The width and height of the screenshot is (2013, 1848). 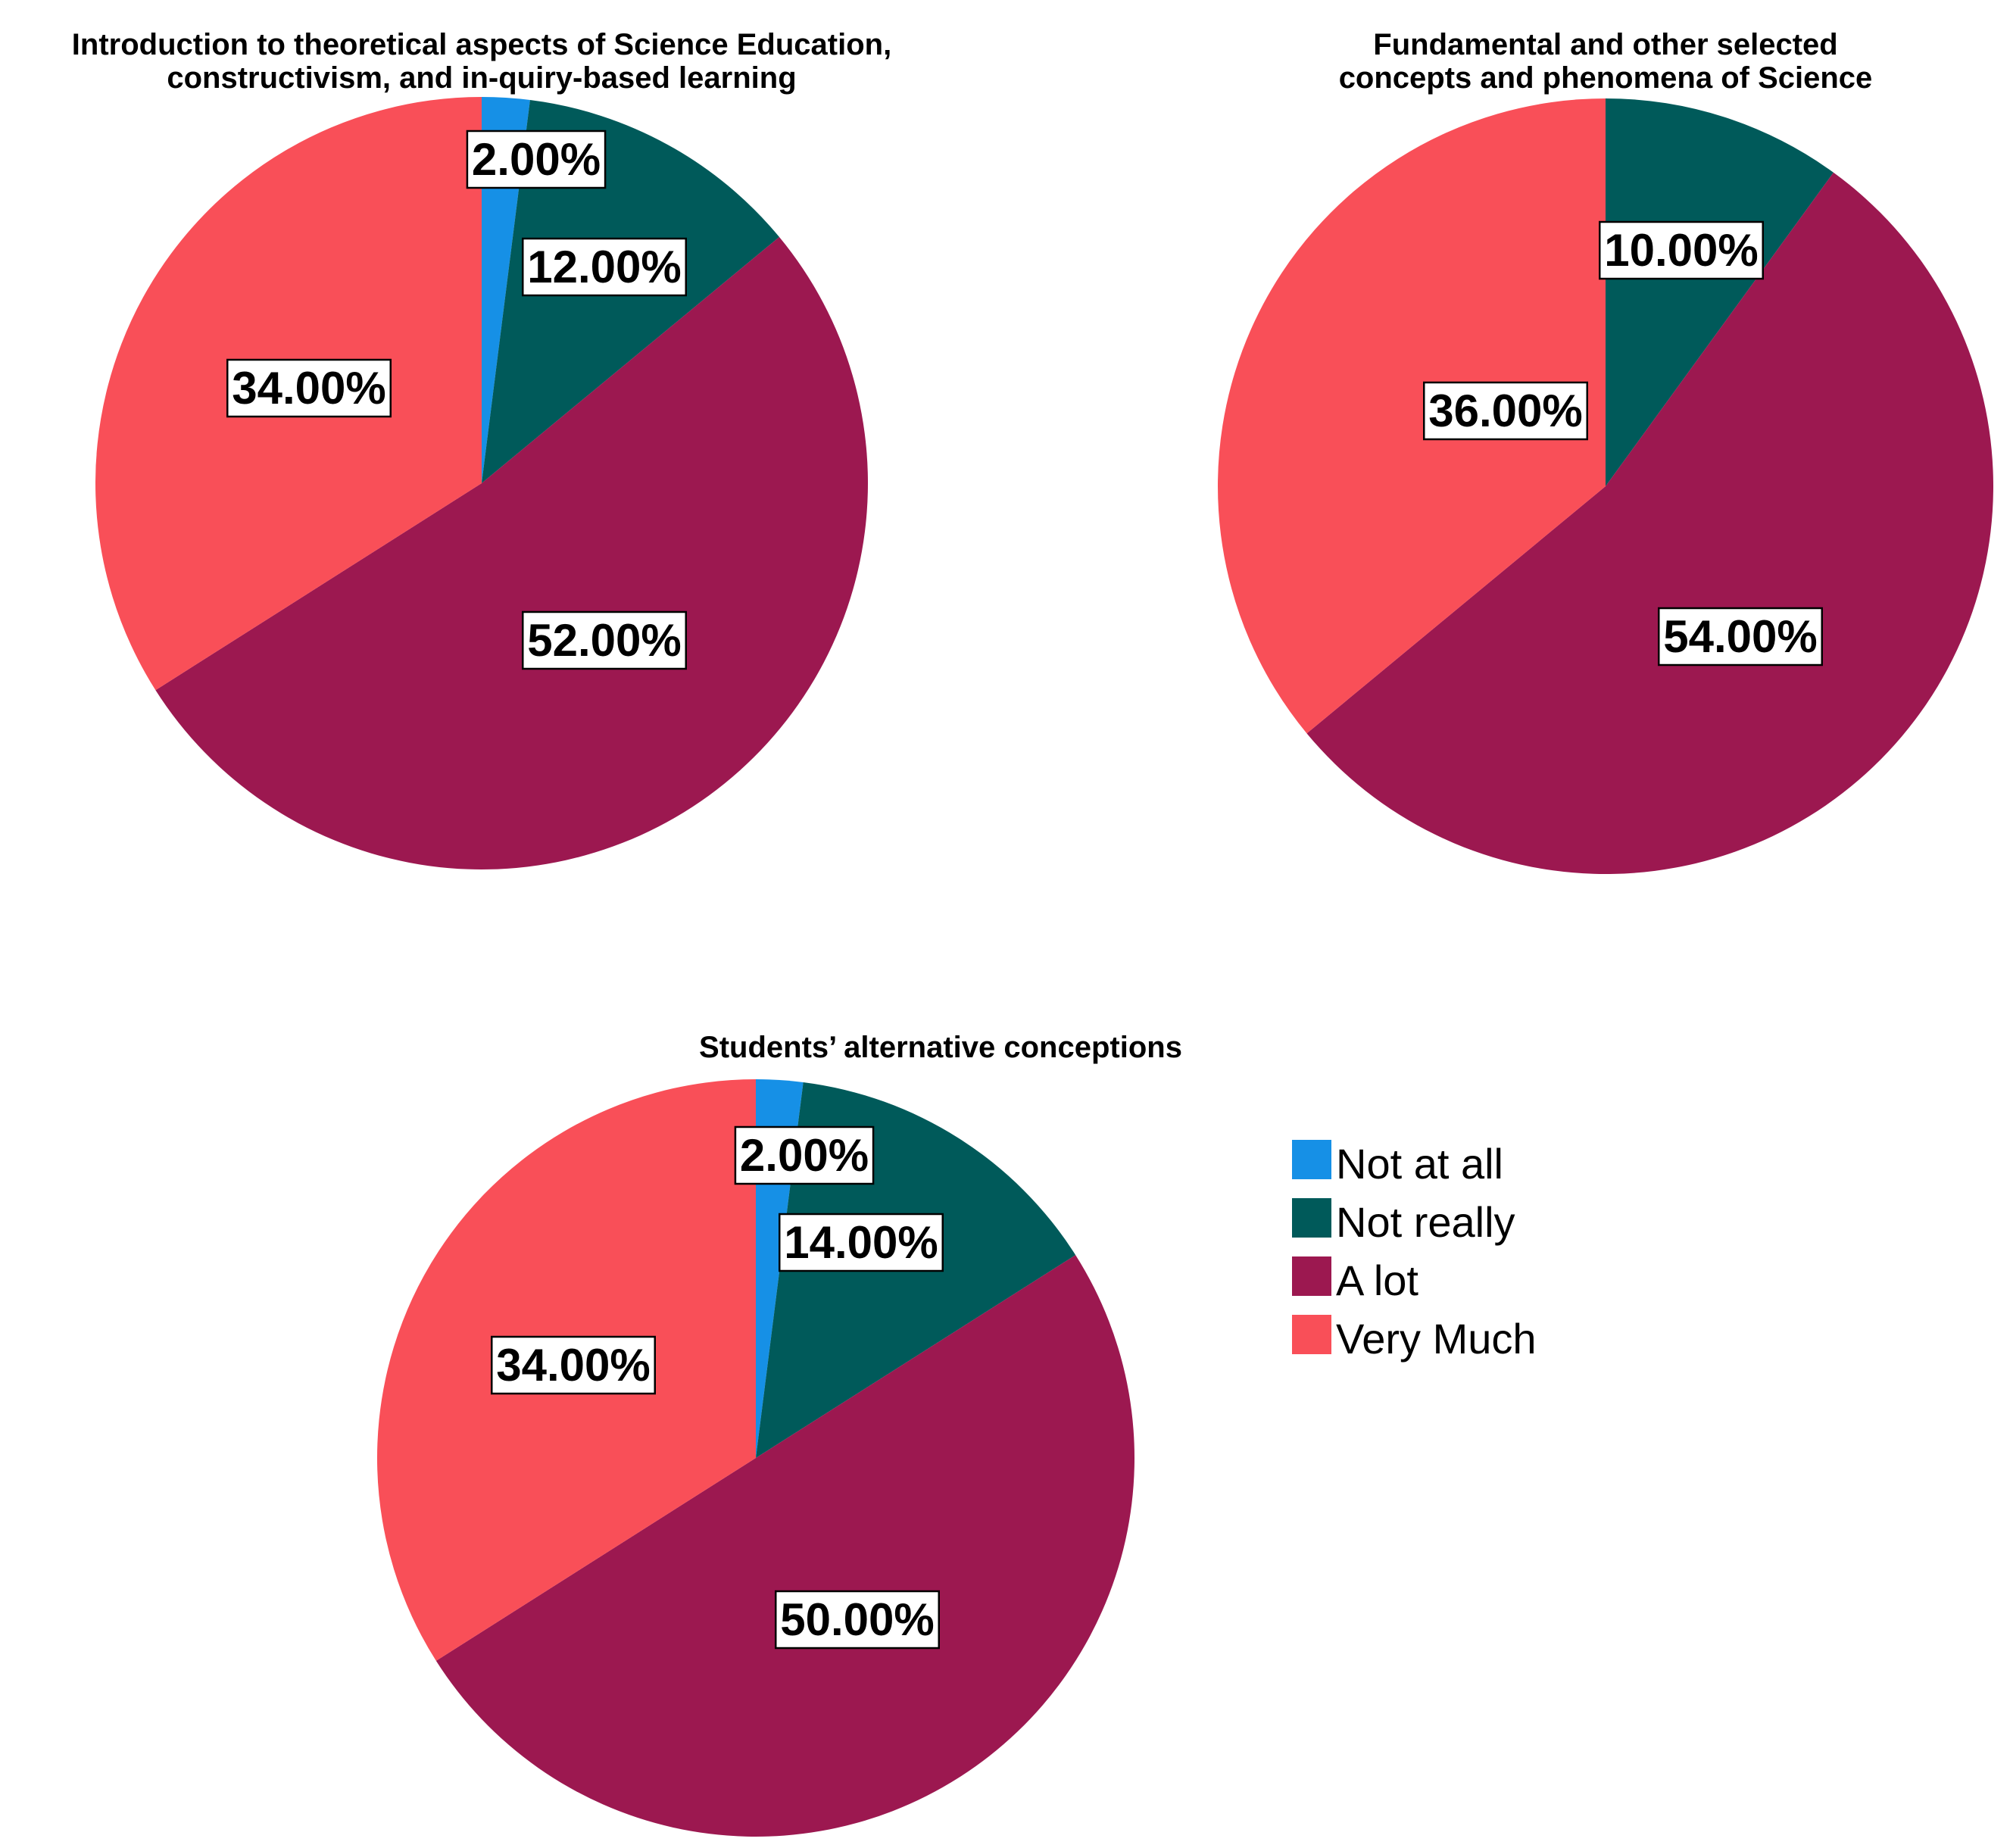 I want to click on data-label-not-really: 10.00%, so click(x=1681, y=250).